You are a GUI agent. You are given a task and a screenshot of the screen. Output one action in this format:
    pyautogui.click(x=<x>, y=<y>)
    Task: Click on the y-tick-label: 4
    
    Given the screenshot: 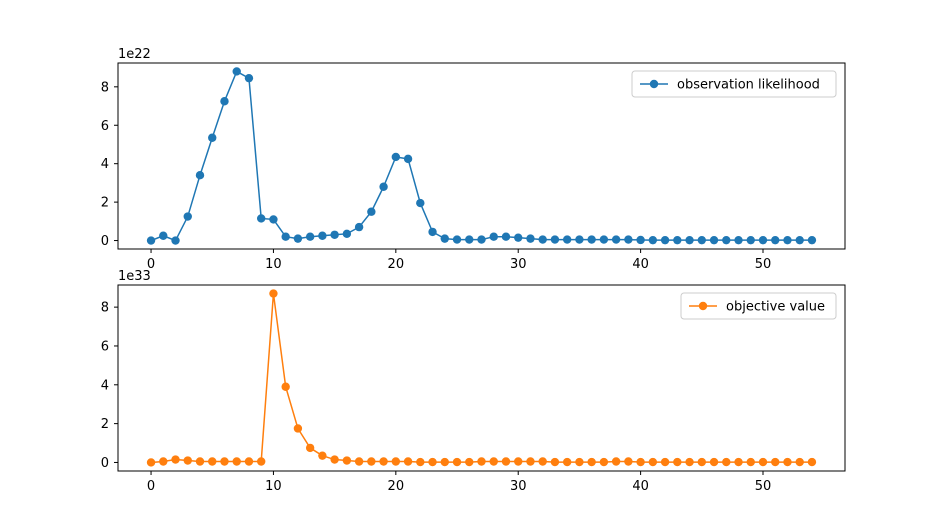 What is the action you would take?
    pyautogui.click(x=105, y=385)
    